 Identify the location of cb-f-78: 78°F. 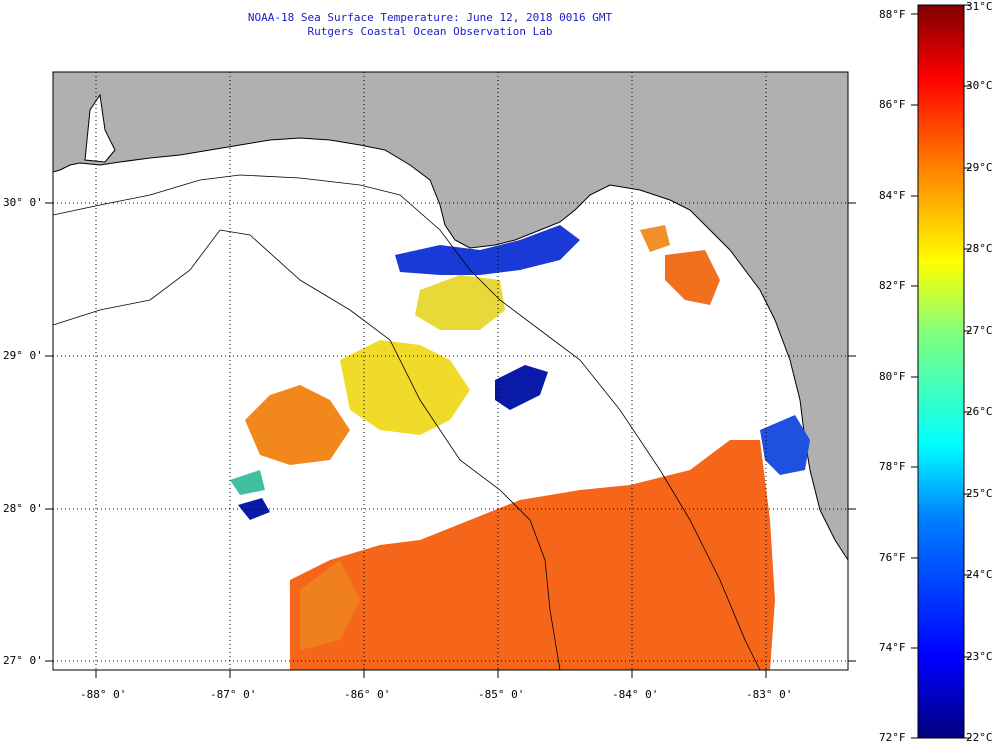
(892, 466).